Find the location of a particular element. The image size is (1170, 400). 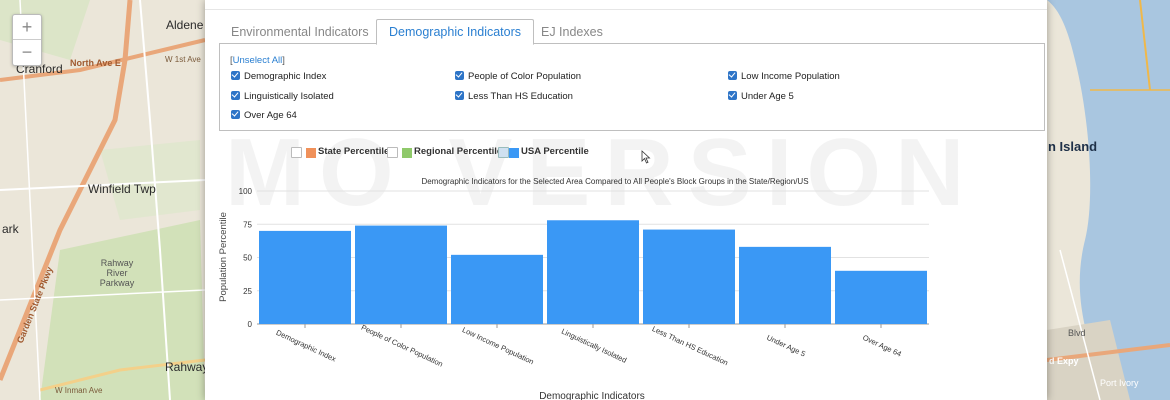

x-tick-label: People of Color Population is located at coordinates (402, 346).